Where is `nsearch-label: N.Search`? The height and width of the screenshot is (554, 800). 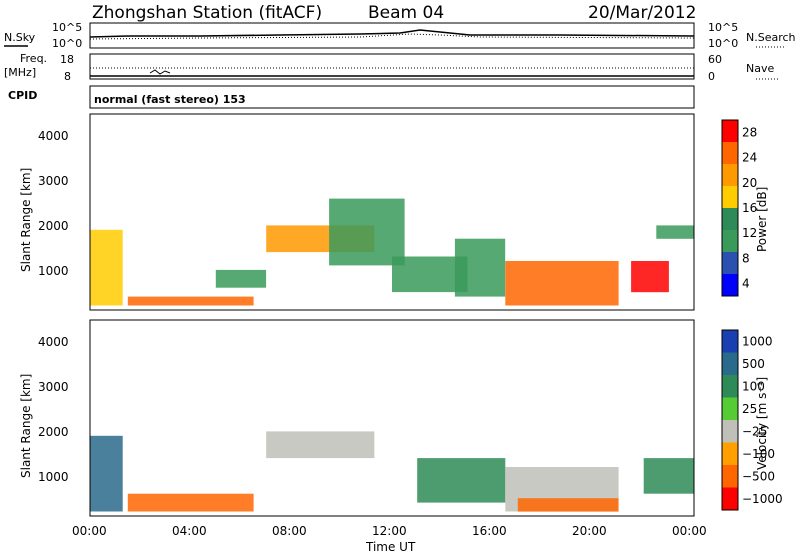 nsearch-label: N.Search is located at coordinates (771, 37).